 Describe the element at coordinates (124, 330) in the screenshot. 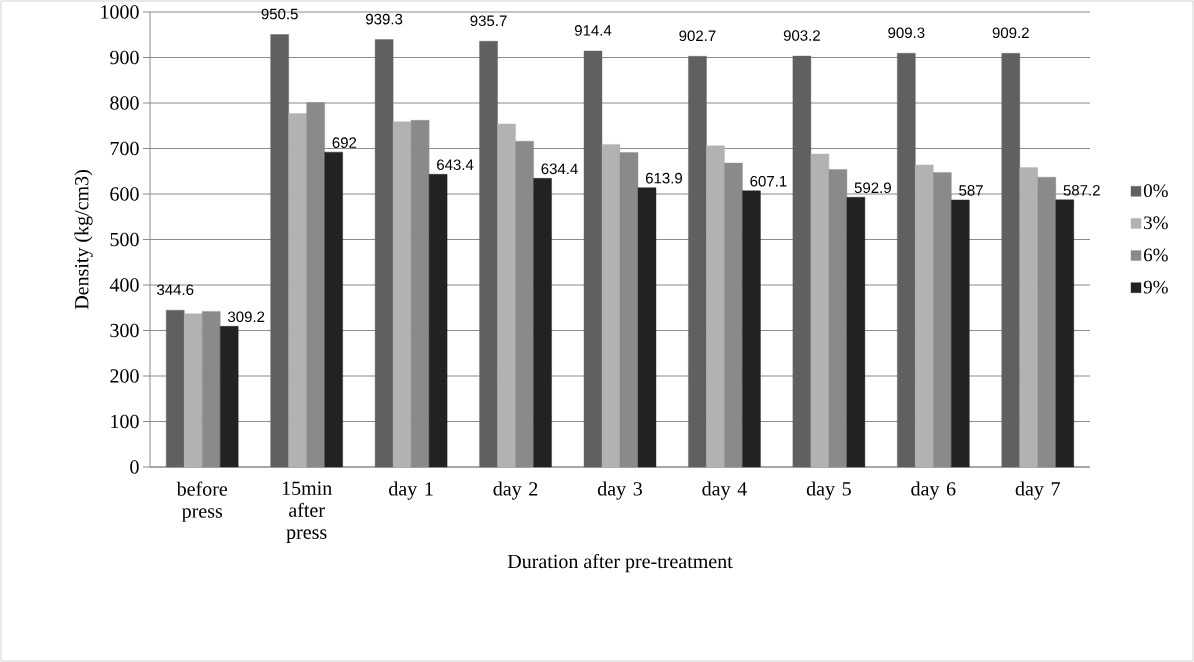

I see `y-tick-label: 300` at that location.